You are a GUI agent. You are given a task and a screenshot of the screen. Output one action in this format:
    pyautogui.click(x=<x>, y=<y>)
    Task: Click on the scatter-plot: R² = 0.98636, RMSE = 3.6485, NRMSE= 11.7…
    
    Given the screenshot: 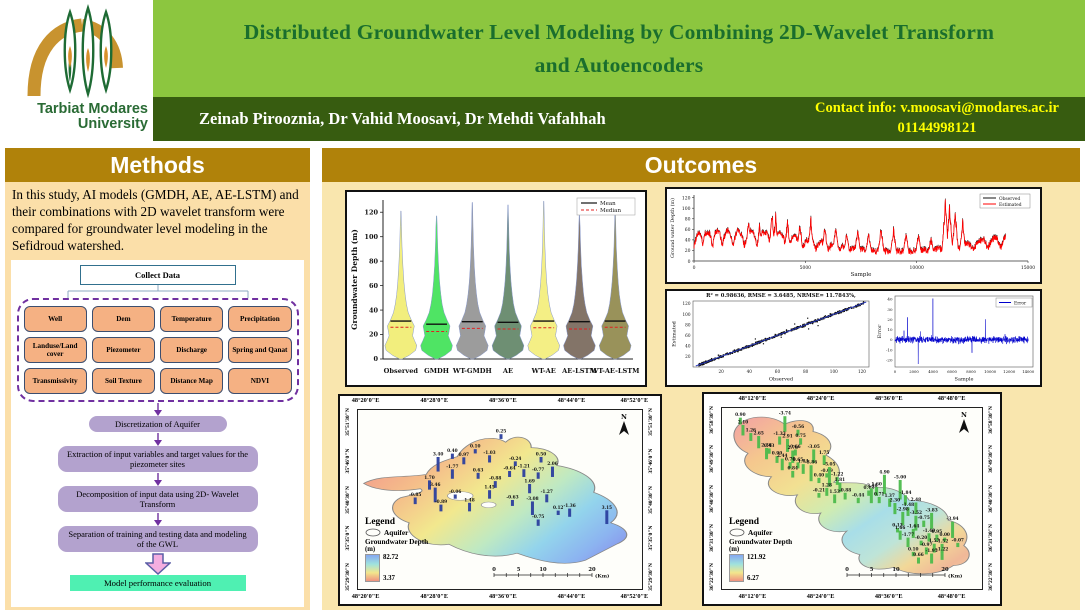 What is the action you would take?
    pyautogui.click(x=772, y=338)
    